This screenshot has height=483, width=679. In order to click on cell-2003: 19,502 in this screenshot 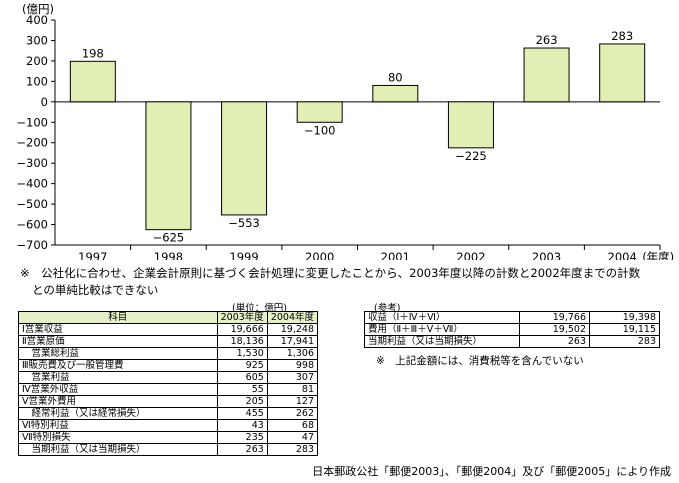, I will do `click(554, 329)`.